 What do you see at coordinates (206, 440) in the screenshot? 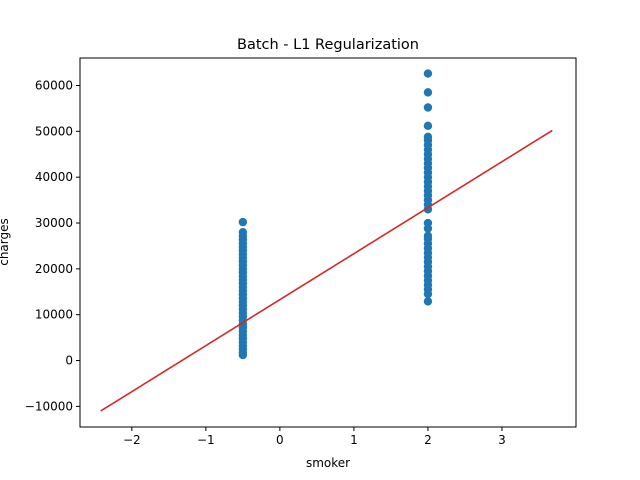
I see `x-tick-label: −1` at bounding box center [206, 440].